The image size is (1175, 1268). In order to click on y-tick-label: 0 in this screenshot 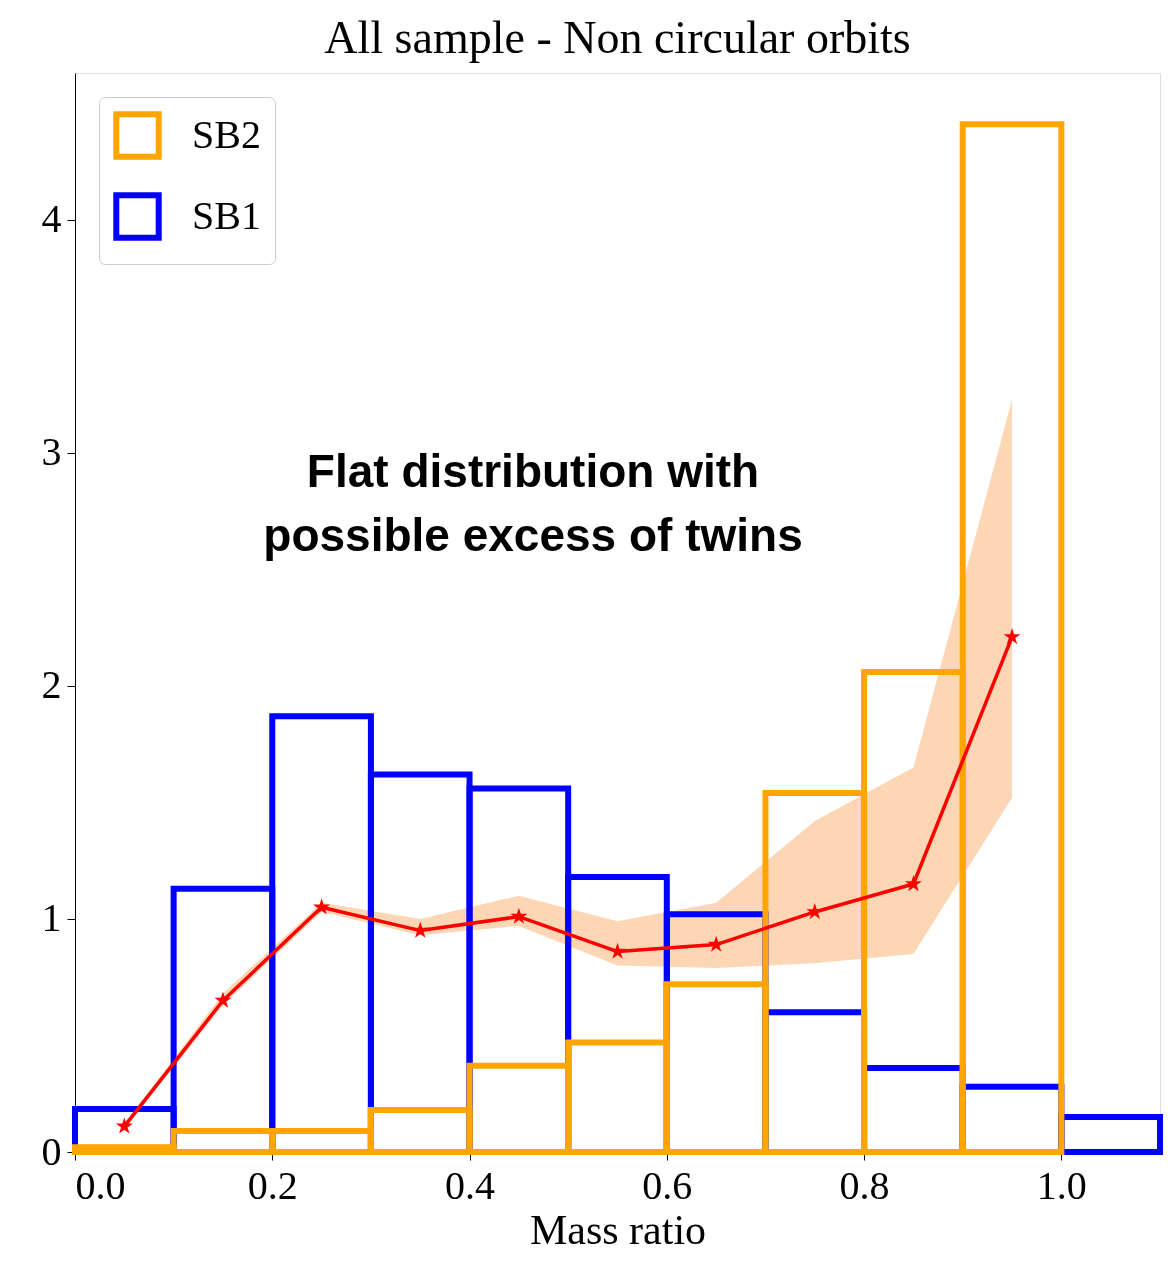, I will do `click(51, 1151)`.